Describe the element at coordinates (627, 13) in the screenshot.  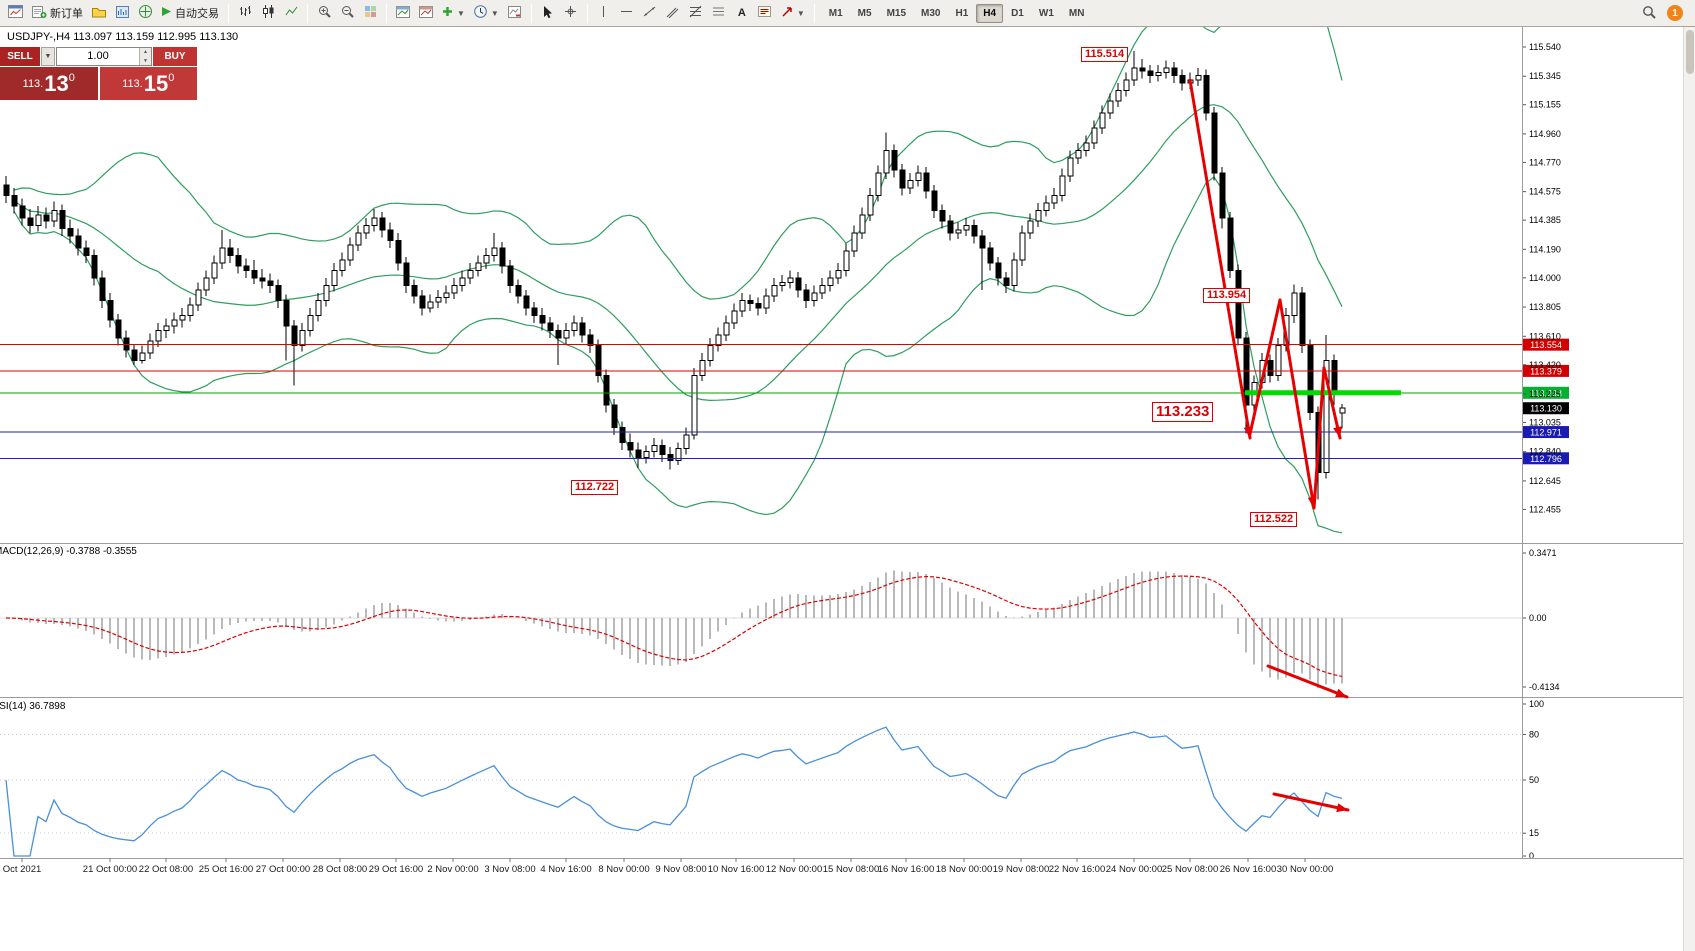
I see `horizontal-line-tool-button` at that location.